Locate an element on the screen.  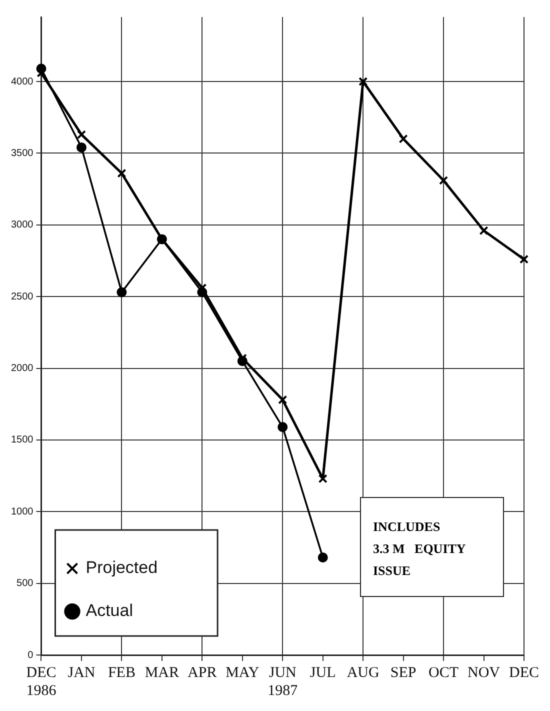
x-tick-label: MAR is located at coordinates (162, 672).